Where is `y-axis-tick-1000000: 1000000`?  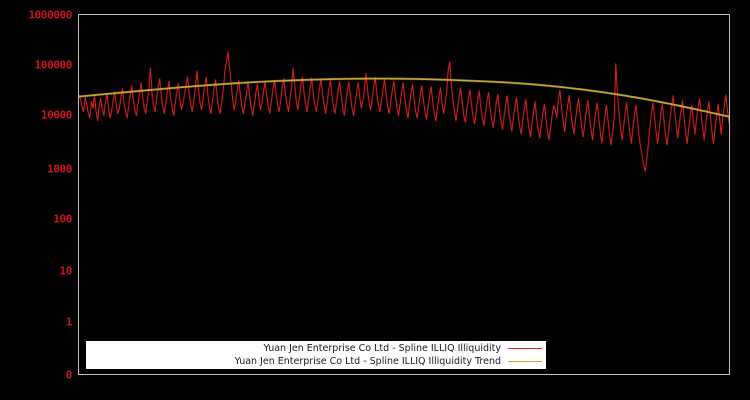
y-axis-tick-1000000: 1000000 is located at coordinates (50, 15).